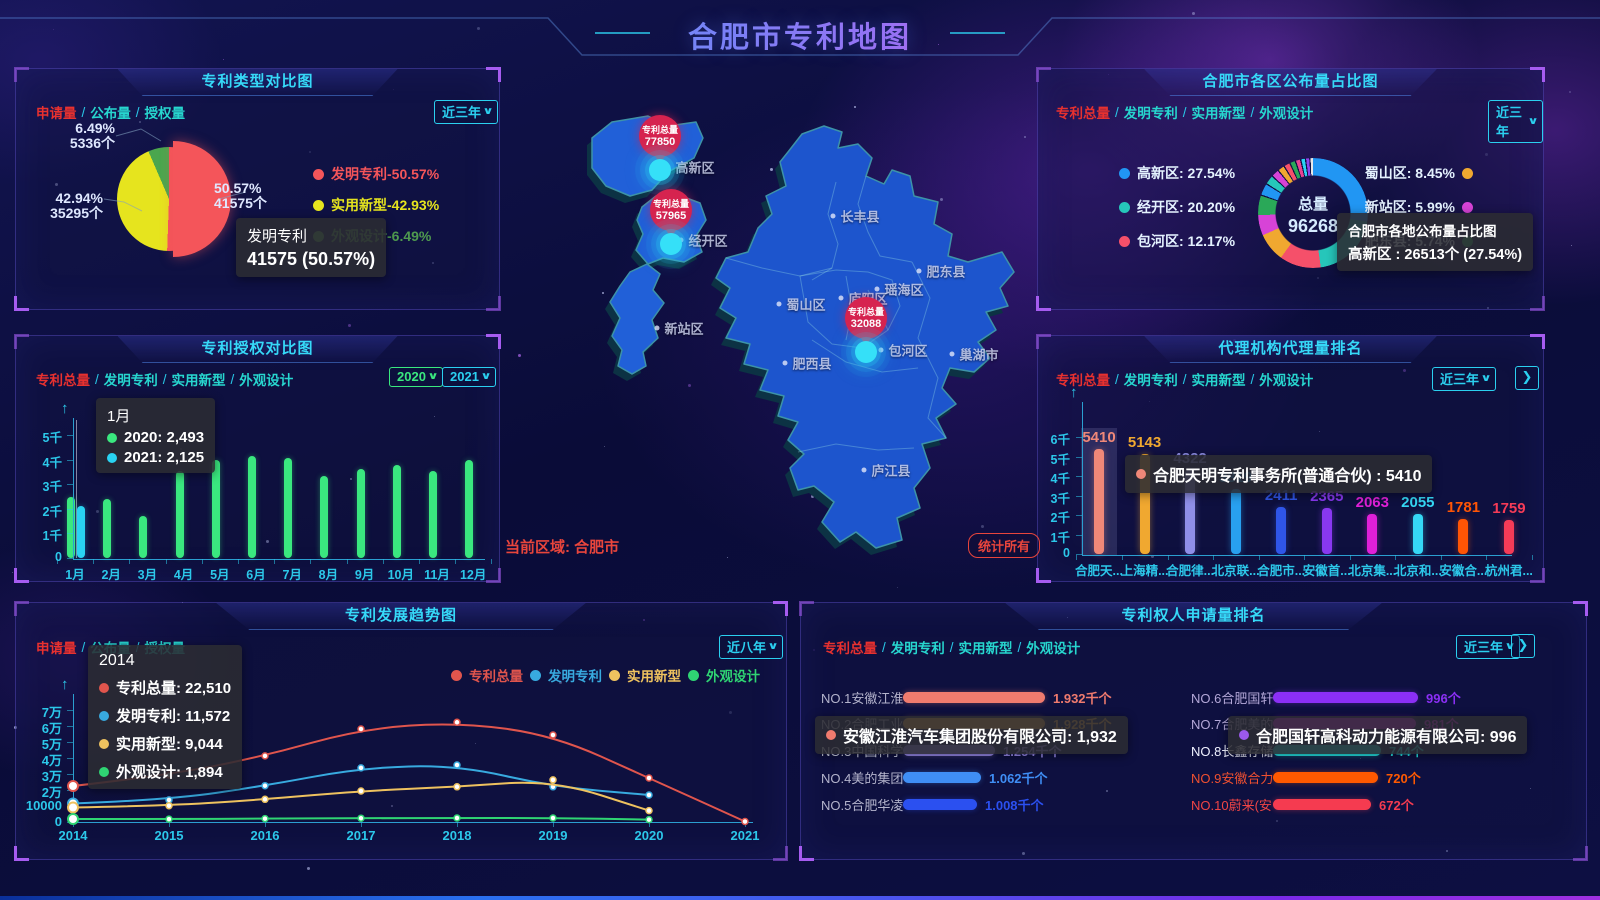 The image size is (1600, 900). Describe the element at coordinates (1186, 207) in the screenshot. I see `legend-label: 经开区: 20.20%` at that location.